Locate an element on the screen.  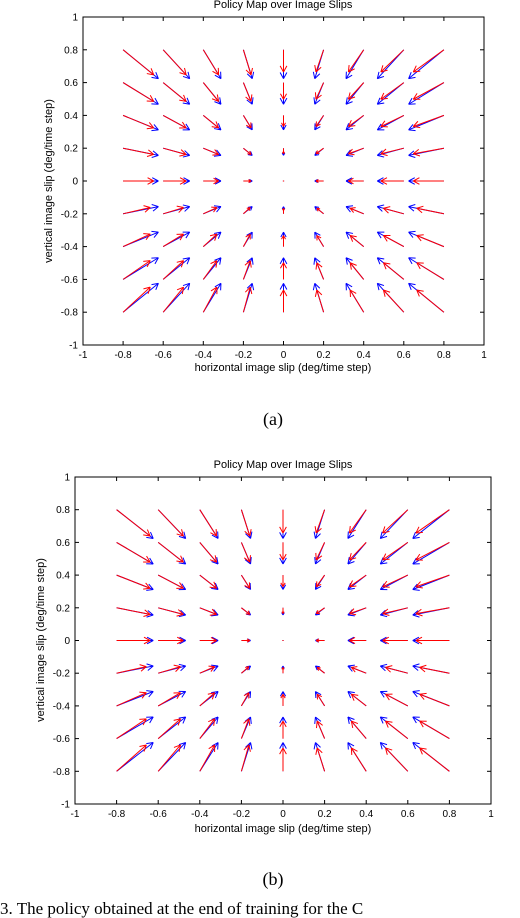
y-tick-label: 0 is located at coordinates (67, 641).